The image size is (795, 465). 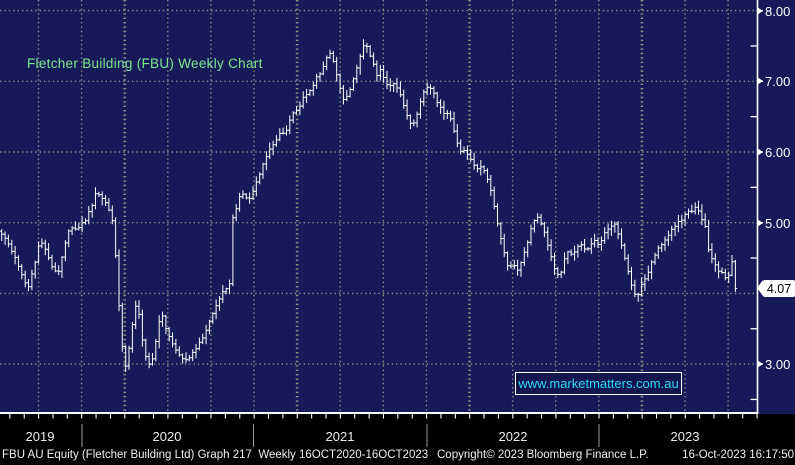 I want to click on year-label-2019: 2019, so click(x=40, y=436).